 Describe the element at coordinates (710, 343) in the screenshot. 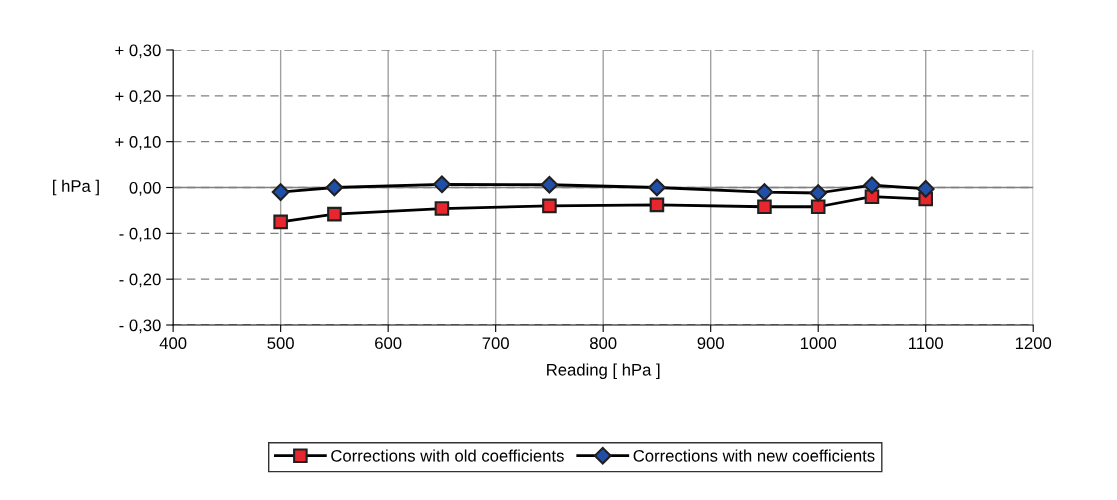

I see `x-tick-label: 900` at that location.